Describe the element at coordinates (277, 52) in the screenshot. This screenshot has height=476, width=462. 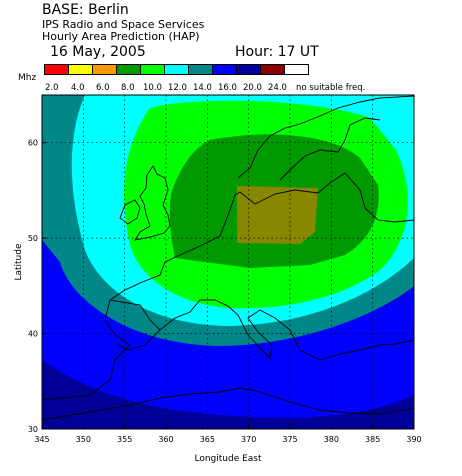
I see `forecast-hour: Hour: 17 UT` at that location.